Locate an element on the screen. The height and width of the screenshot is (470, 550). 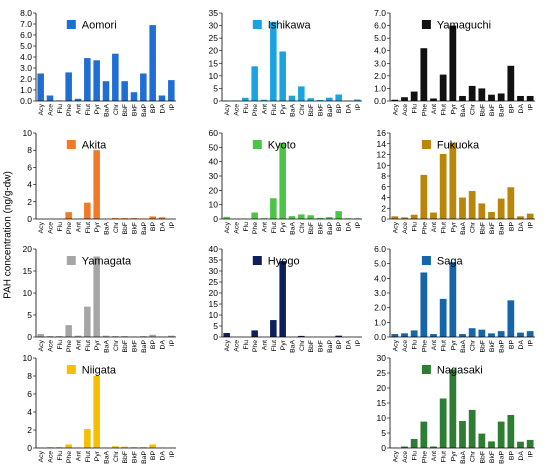
legend-swatch-niigata is located at coordinates (71, 369).